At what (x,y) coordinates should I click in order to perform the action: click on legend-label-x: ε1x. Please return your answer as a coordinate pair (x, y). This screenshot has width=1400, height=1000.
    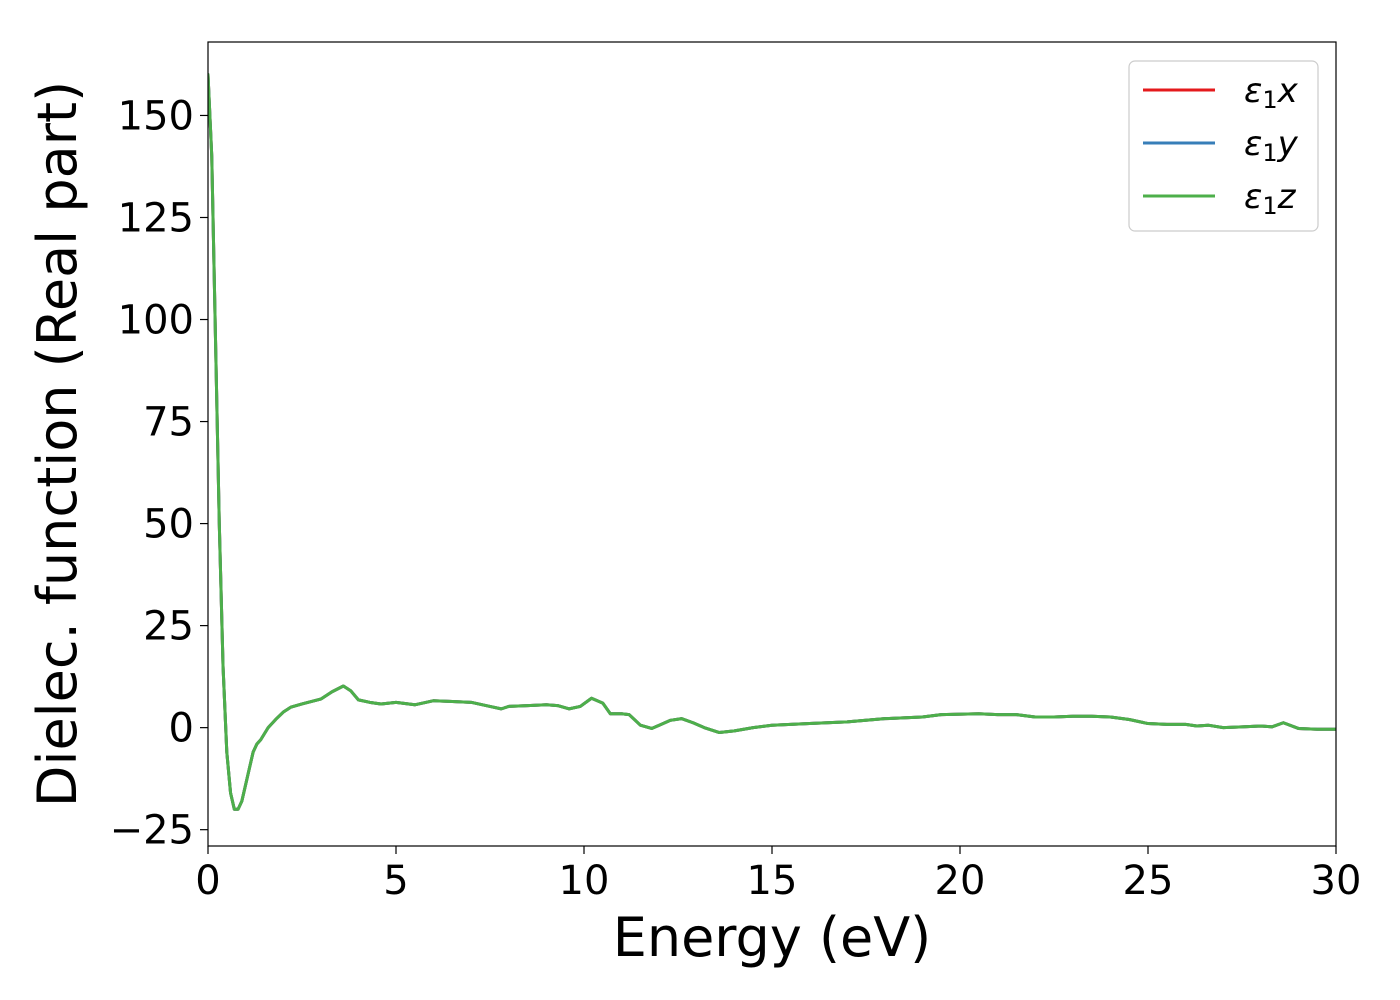
    Looking at the image, I should click on (1271, 92).